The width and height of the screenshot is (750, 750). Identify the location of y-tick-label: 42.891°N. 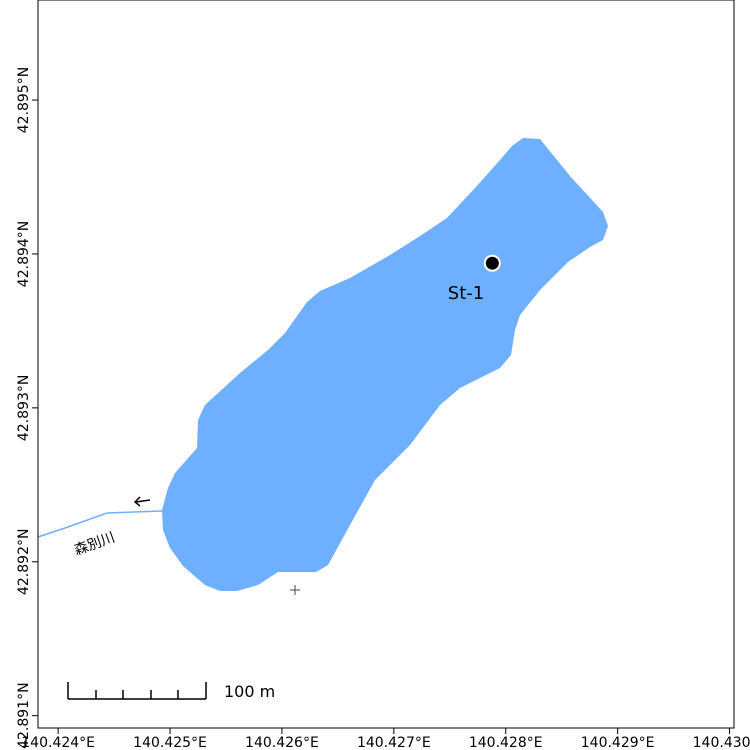
(24, 715).